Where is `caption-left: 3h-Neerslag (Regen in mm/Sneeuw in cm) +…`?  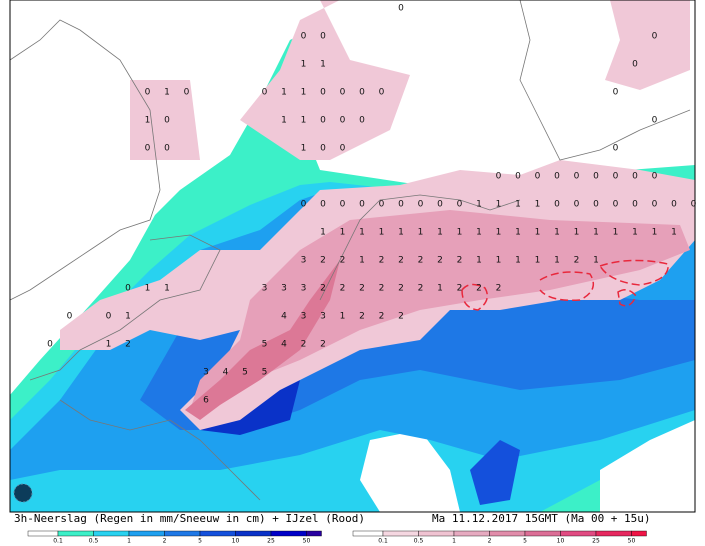
caption-left: 3h-Neerslag (Regen in mm/Sneeuw in cm) +… is located at coordinates (189, 518).